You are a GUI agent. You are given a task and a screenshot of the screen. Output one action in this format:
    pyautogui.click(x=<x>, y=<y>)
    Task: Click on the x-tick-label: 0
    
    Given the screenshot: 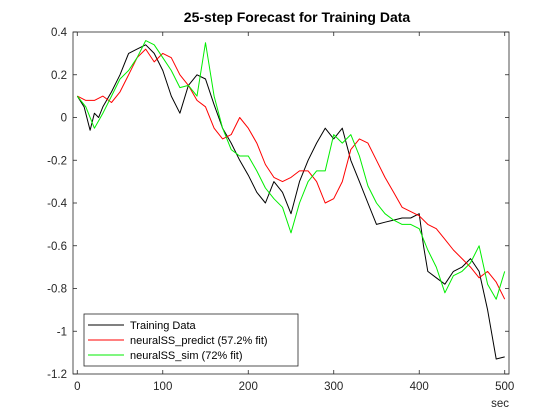 What is the action you would take?
    pyautogui.click(x=77, y=387)
    